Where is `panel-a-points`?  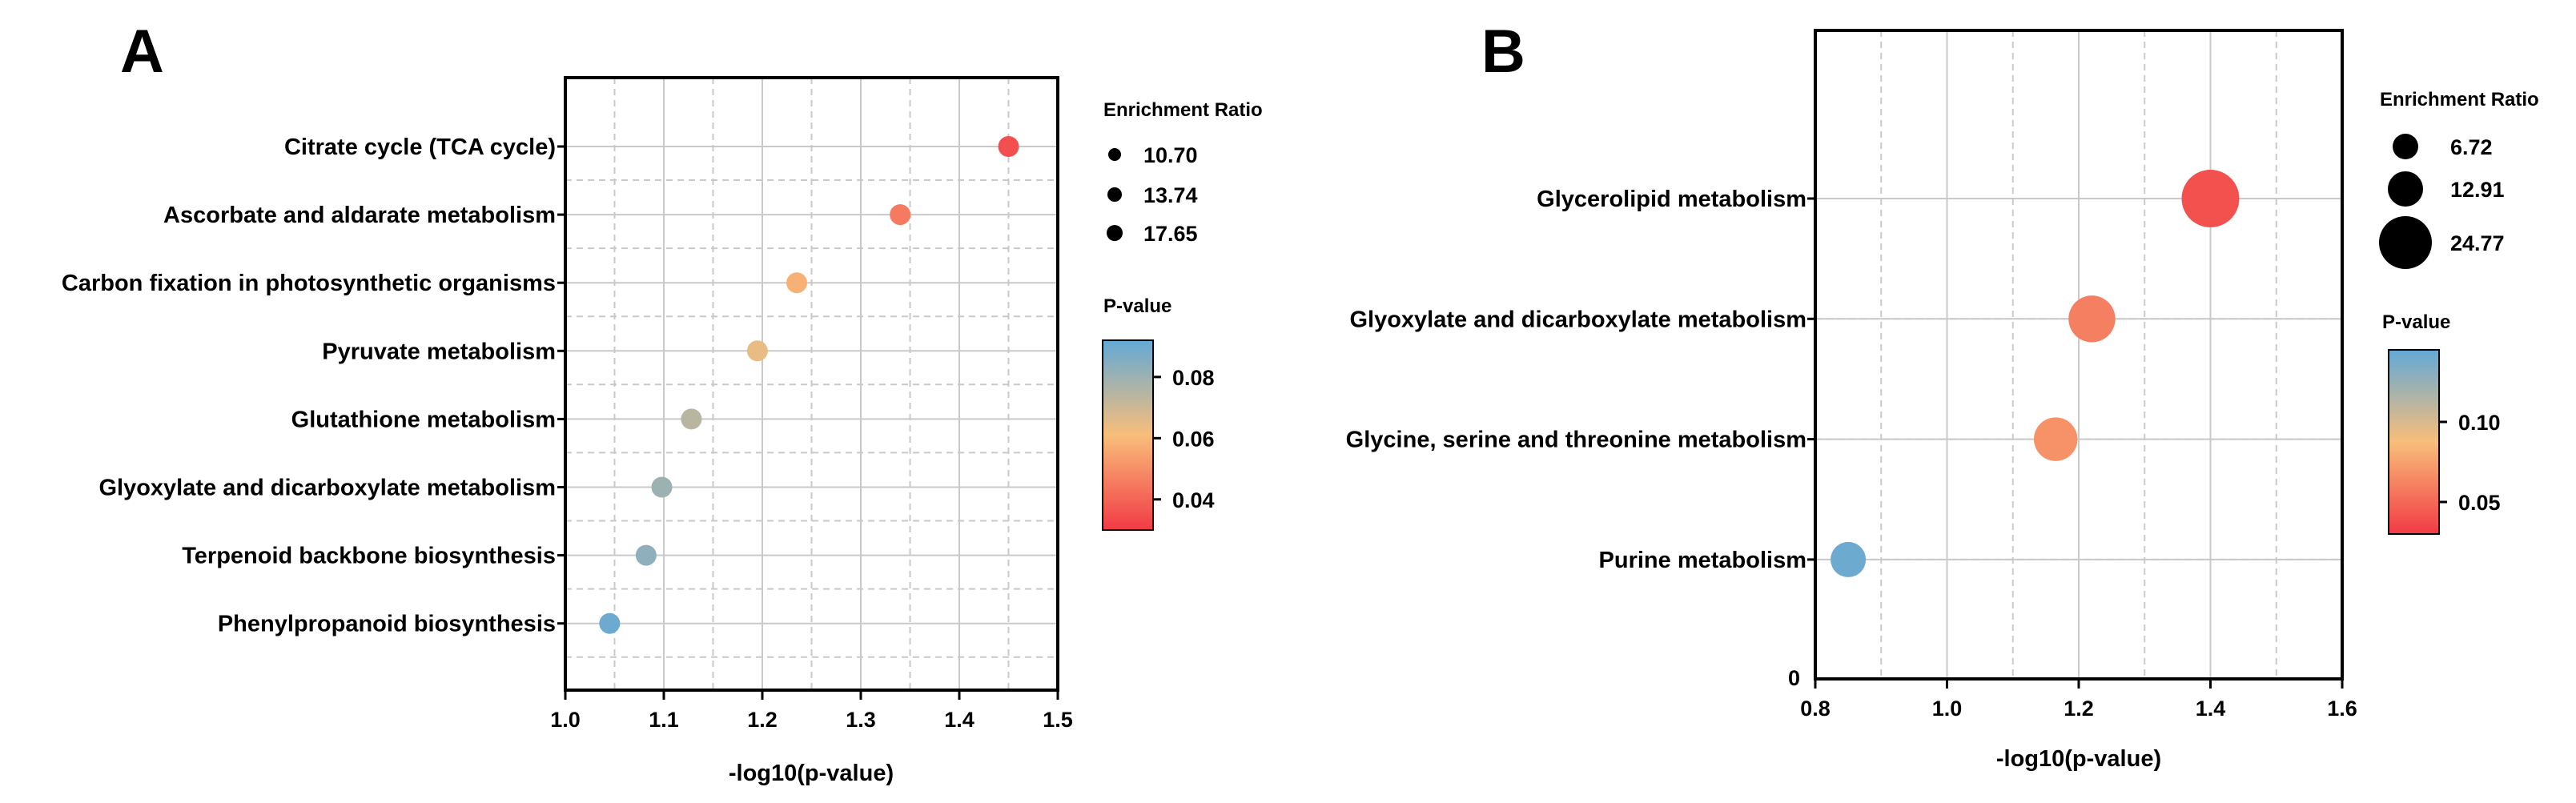
panel-a-points is located at coordinates (809, 385).